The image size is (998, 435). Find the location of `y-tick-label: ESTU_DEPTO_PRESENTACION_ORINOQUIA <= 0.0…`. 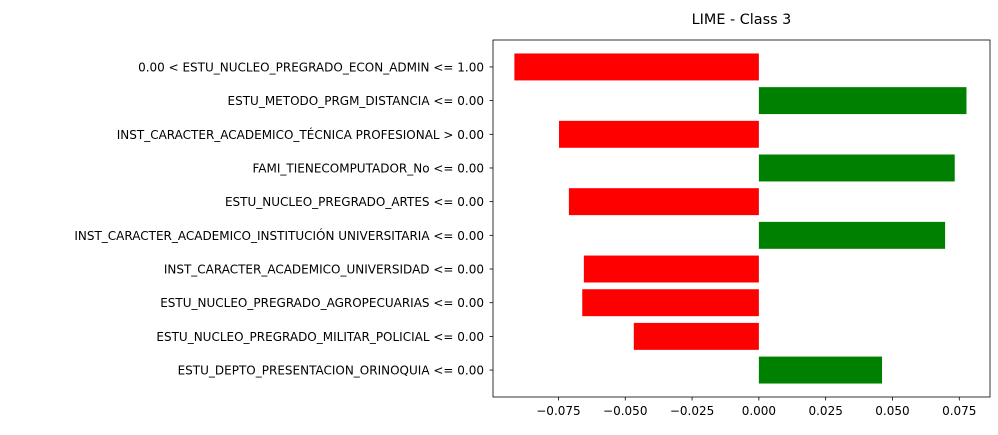

y-tick-label: ESTU_DEPTO_PRESENTACION_ORINOQUIA <= 0.0… is located at coordinates (331, 371).